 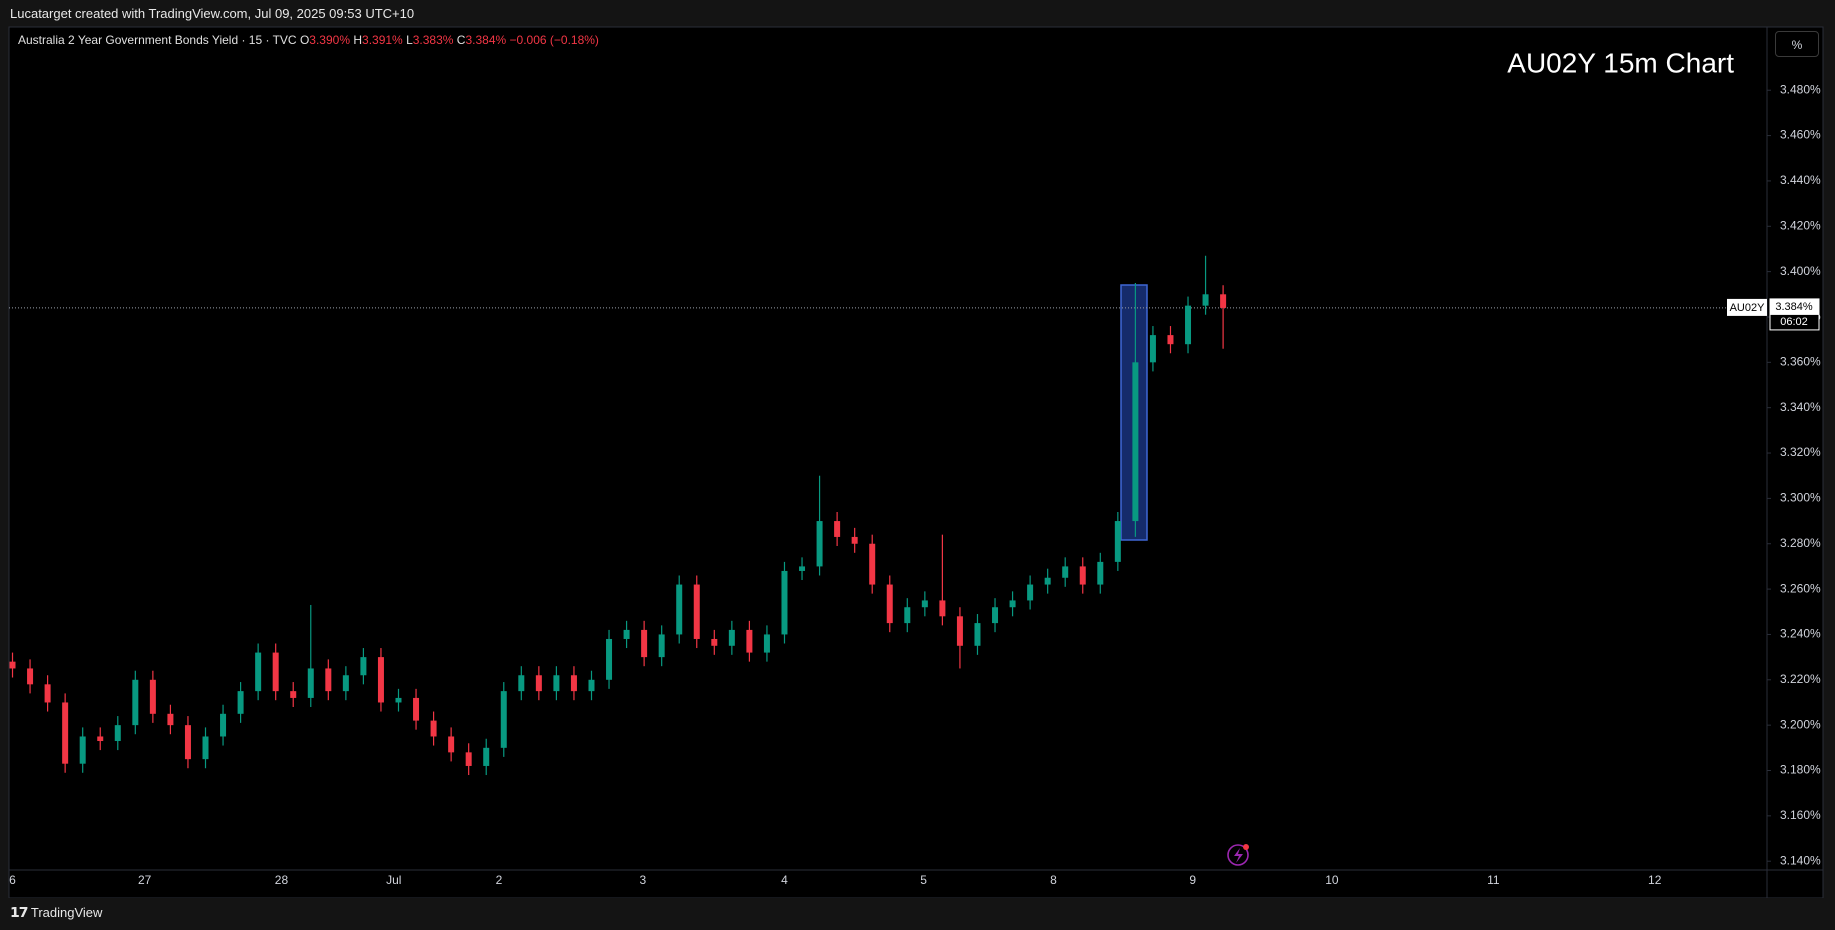 I want to click on change: −0.006 (−0.18%), so click(x=554, y=40).